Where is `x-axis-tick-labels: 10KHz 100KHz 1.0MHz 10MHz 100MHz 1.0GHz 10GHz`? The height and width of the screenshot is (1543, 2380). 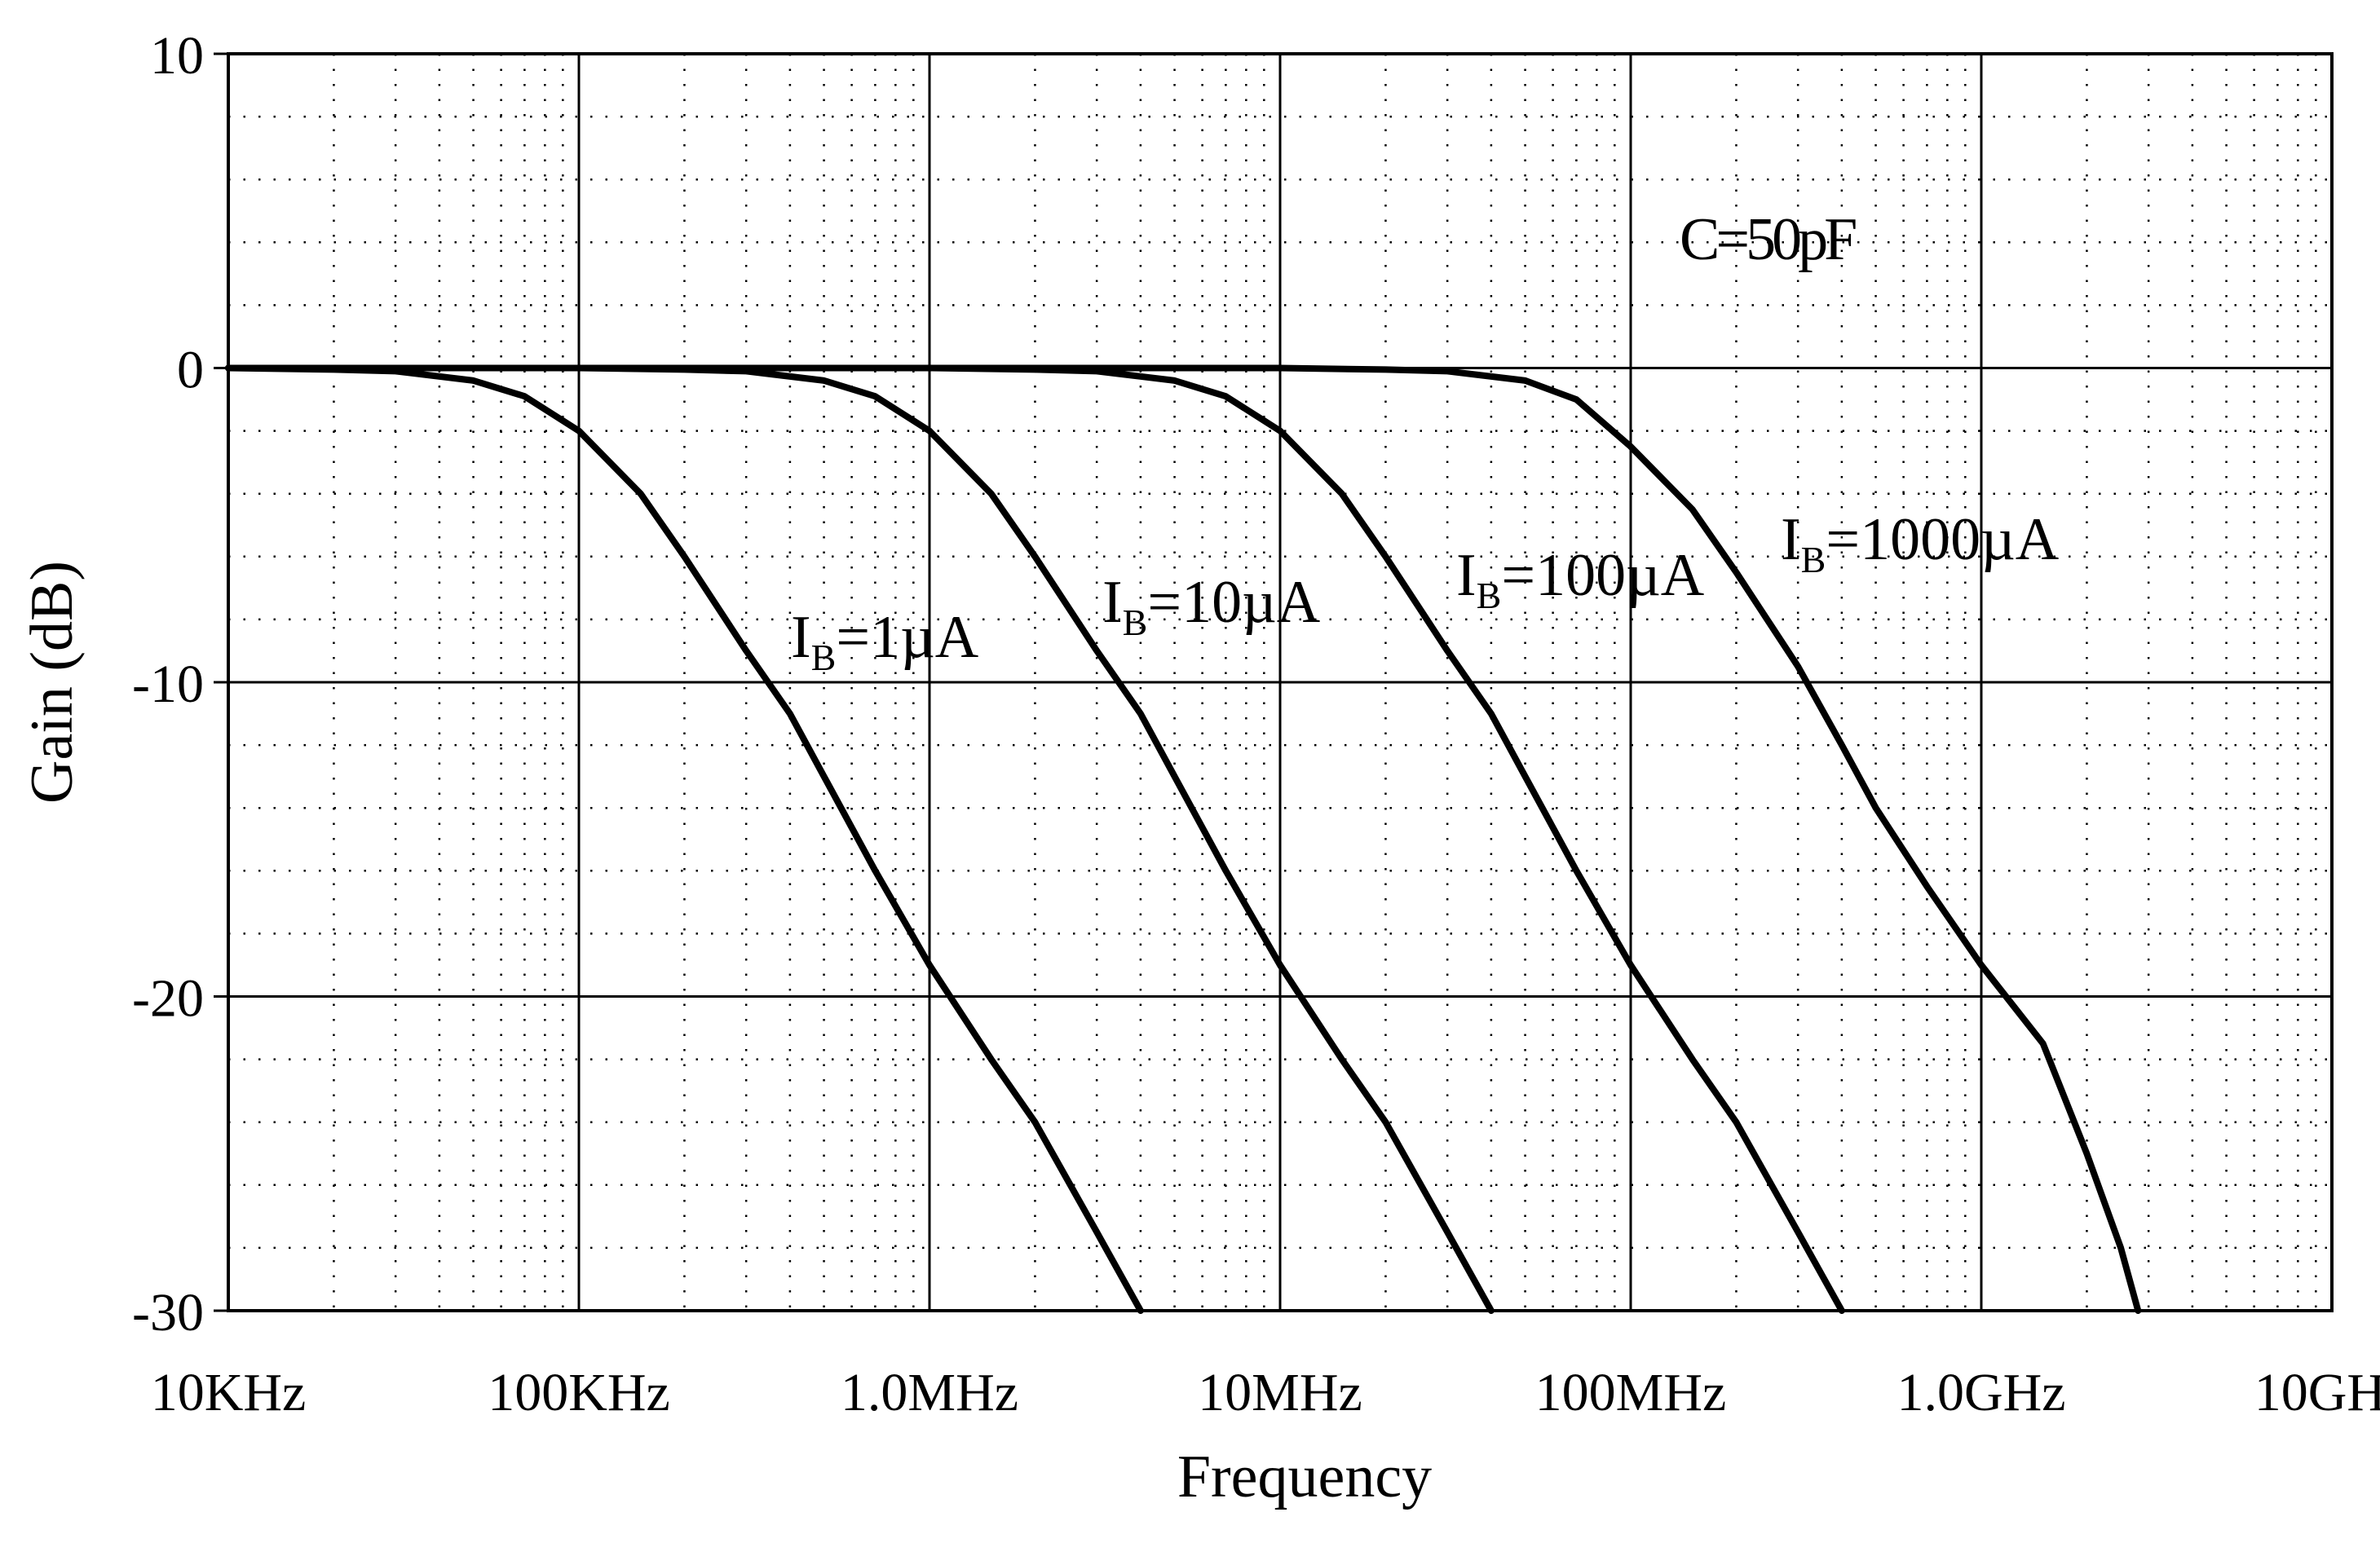 x-axis-tick-labels: 10KHz 100KHz 1.0MHz 10MHz 100MHz 1.0GHz 10GHz is located at coordinates (1265, 1392).